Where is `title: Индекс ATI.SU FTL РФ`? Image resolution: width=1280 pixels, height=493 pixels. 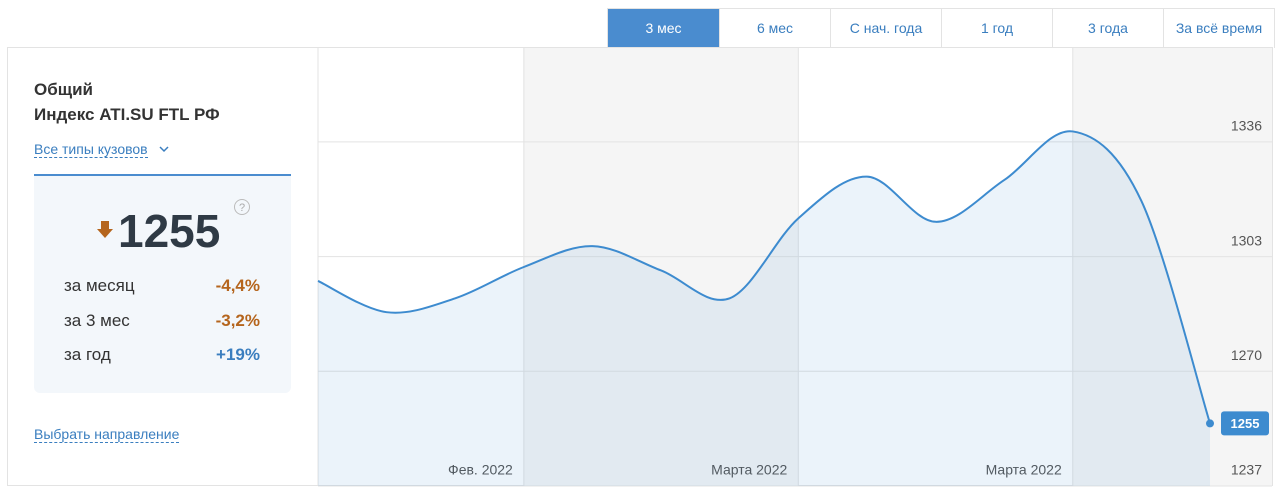 title: Индекс ATI.SU FTL РФ is located at coordinates (127, 114).